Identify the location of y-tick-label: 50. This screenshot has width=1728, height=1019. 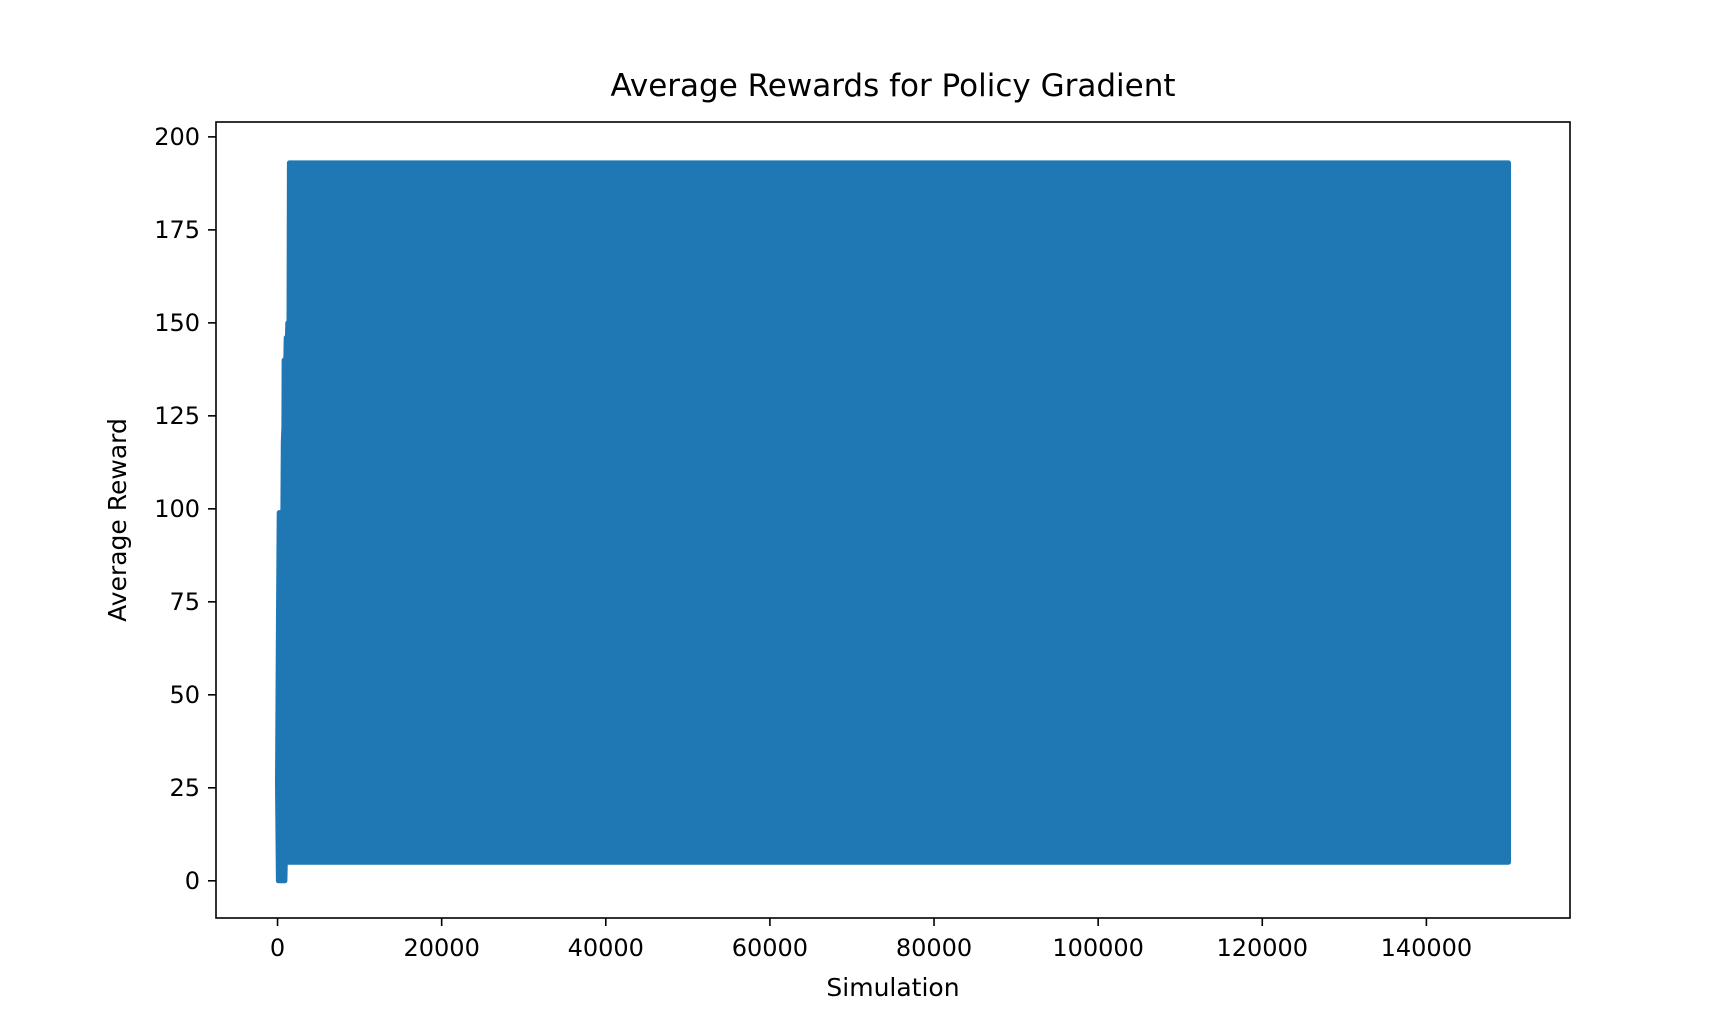
(184, 695).